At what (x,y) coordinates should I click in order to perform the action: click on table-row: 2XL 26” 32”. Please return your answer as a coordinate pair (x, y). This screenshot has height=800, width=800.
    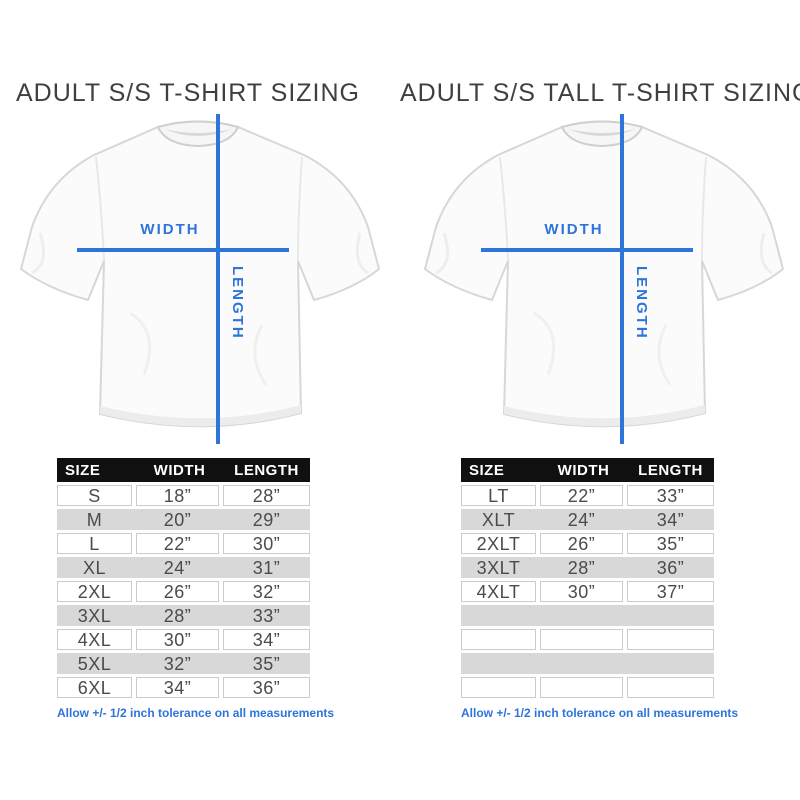
    Looking at the image, I should click on (183, 591).